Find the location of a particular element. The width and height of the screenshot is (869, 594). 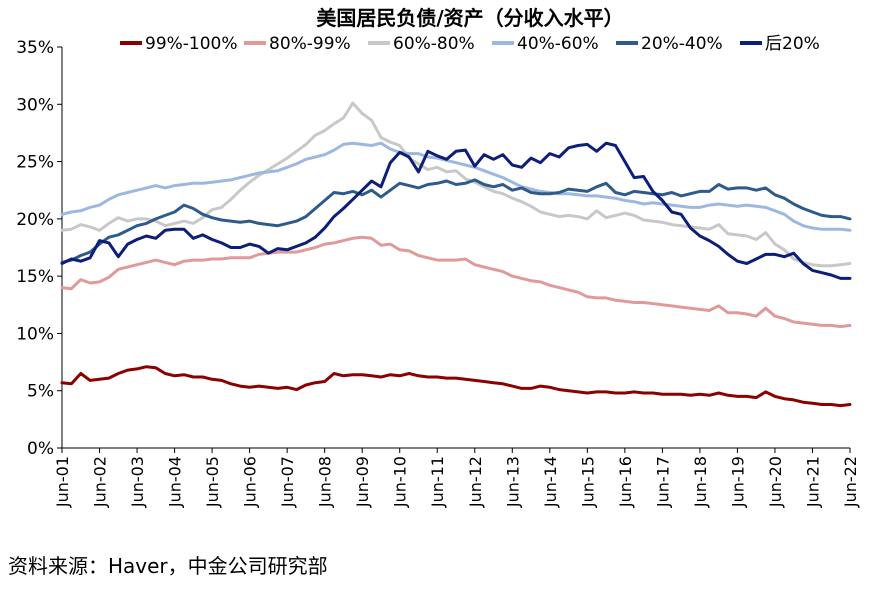

legend-label: 20%-40% is located at coordinates (682, 44).